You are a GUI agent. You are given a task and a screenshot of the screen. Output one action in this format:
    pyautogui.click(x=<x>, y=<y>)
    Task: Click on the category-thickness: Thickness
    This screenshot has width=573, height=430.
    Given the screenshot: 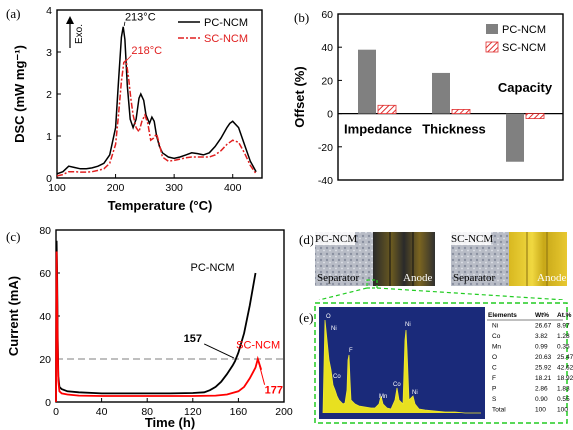 What is the action you would take?
    pyautogui.click(x=454, y=129)
    